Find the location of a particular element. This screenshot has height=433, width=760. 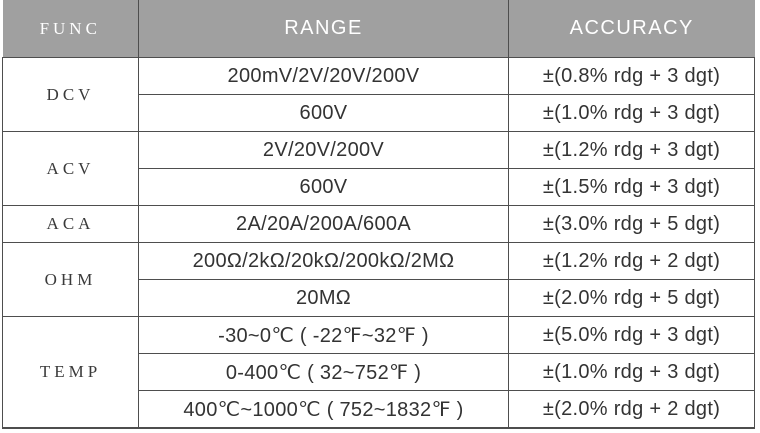

range-cell: 200mV/2V/20V/200V is located at coordinates (323, 76).